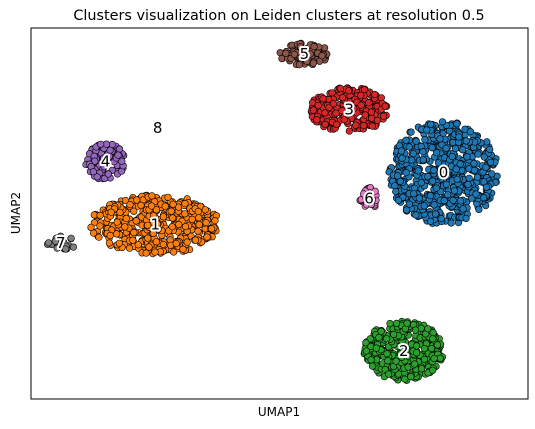  I want to click on x-axis-label: UMAP1, so click(279, 412).